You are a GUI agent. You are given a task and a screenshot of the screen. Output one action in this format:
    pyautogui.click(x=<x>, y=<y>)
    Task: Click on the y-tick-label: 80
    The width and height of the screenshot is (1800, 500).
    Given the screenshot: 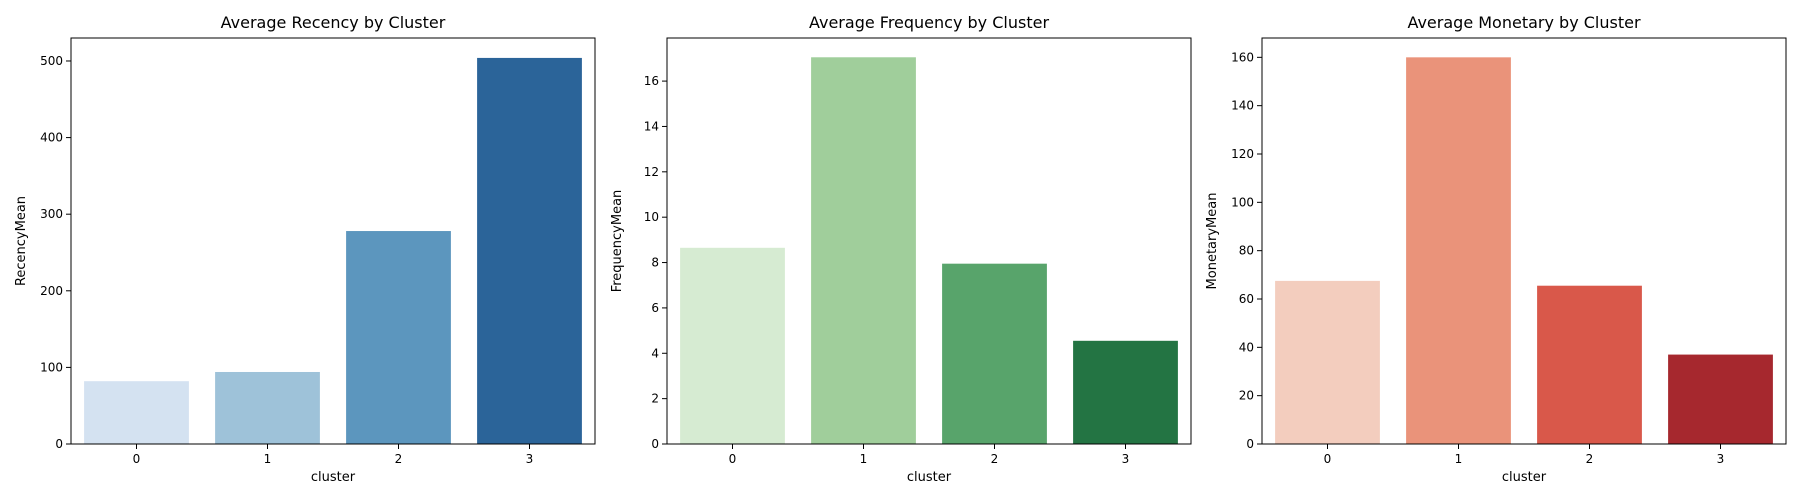 What is the action you would take?
    pyautogui.click(x=1246, y=251)
    